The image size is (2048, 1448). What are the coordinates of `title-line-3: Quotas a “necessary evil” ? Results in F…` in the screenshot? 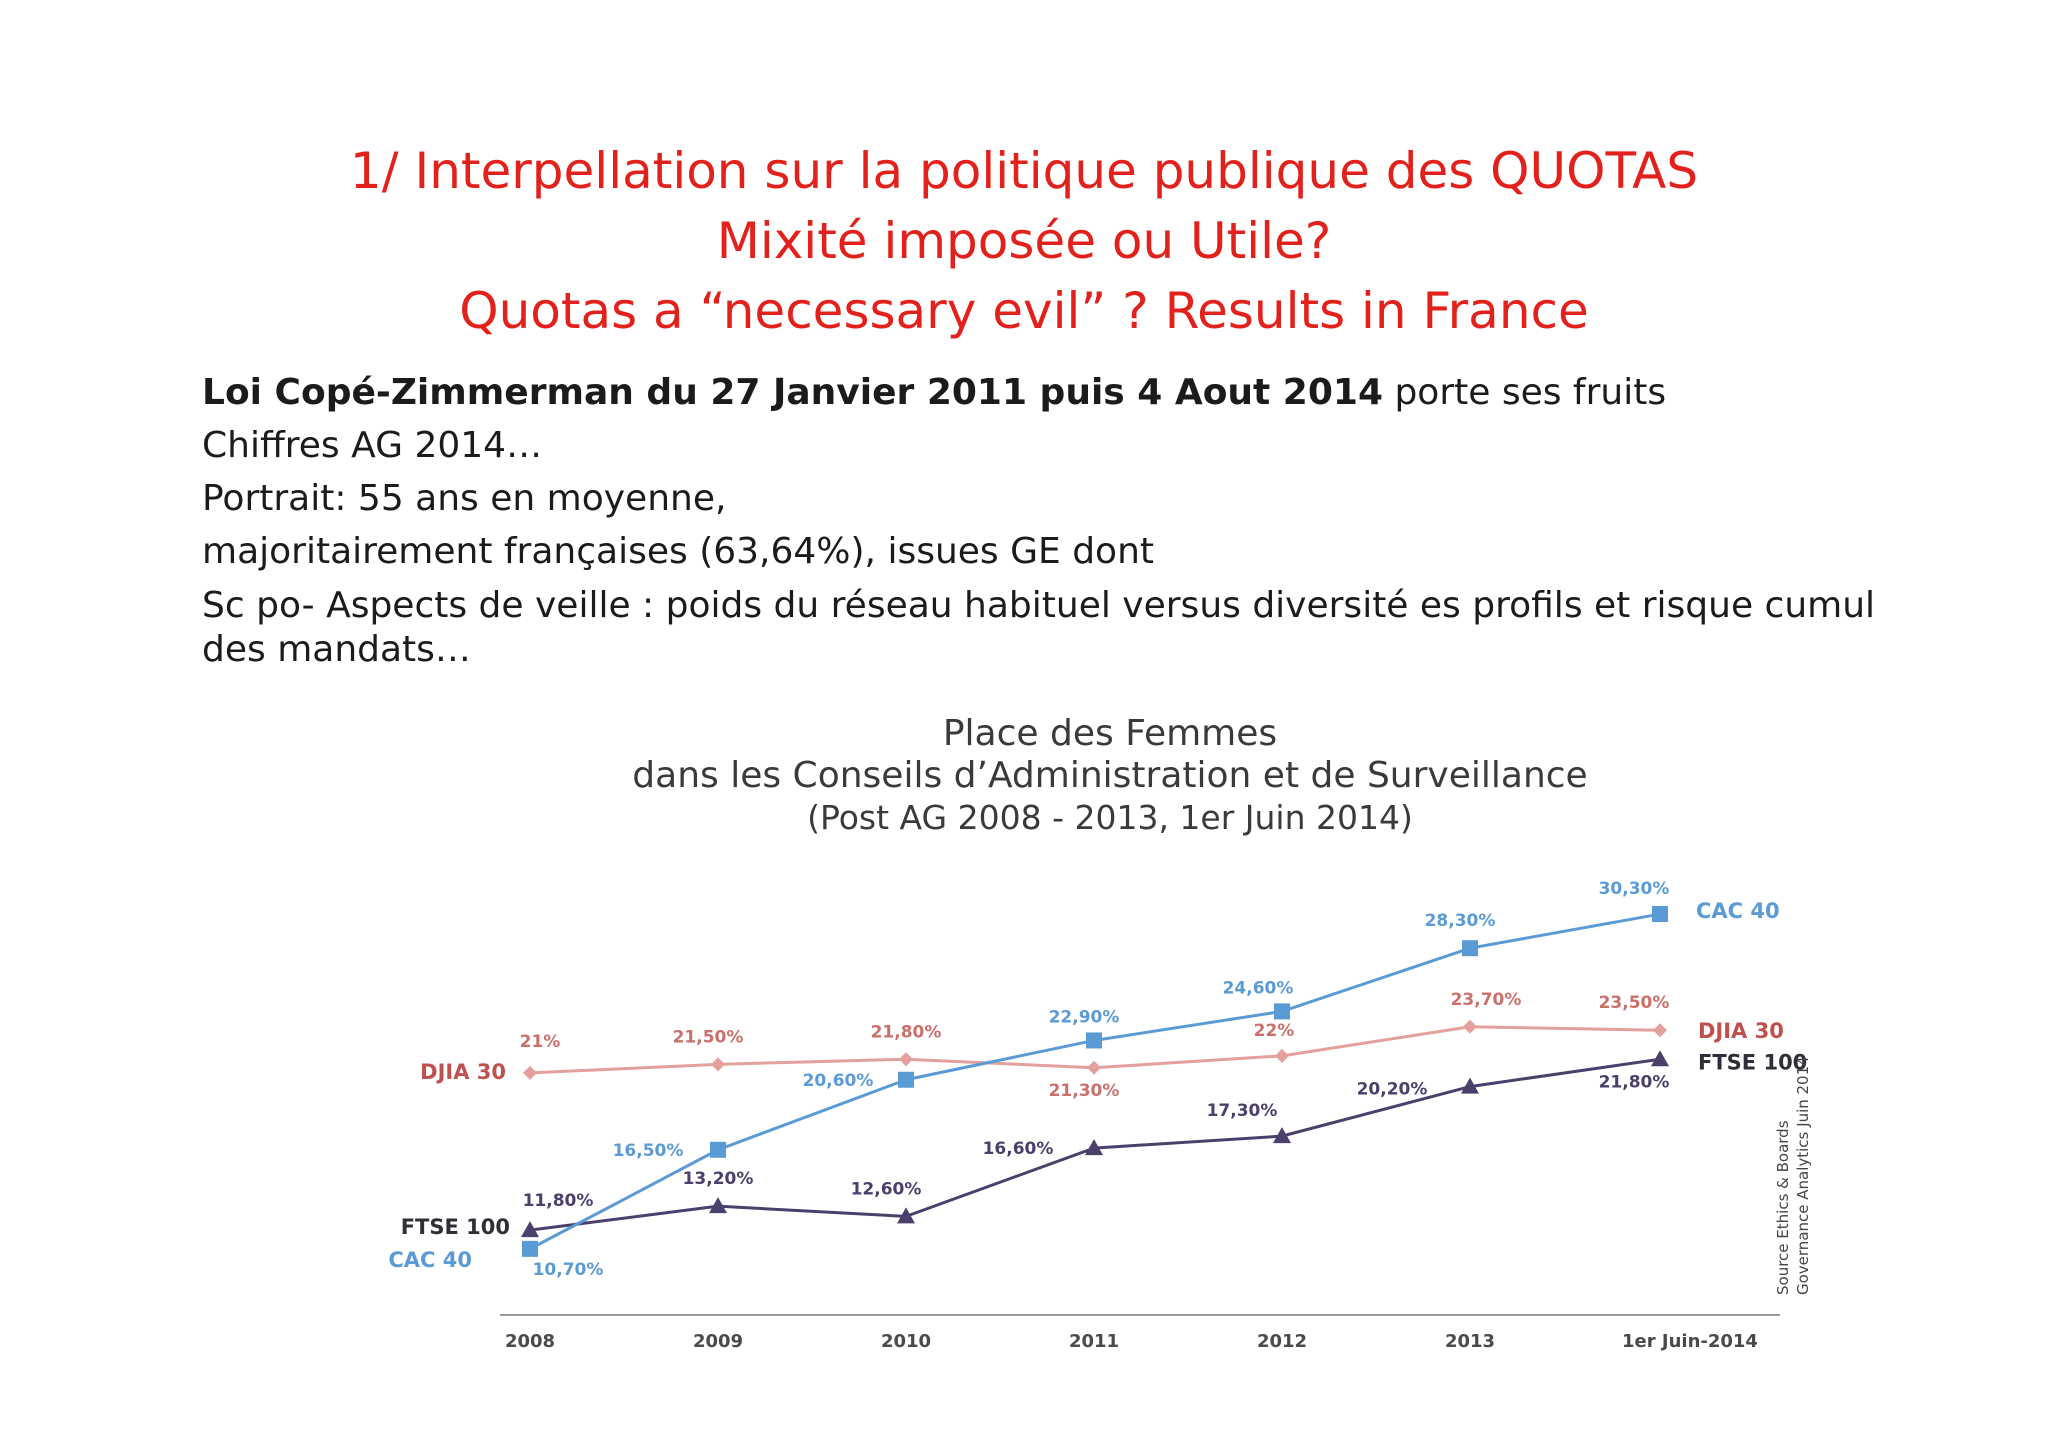 It's located at (1024, 311).